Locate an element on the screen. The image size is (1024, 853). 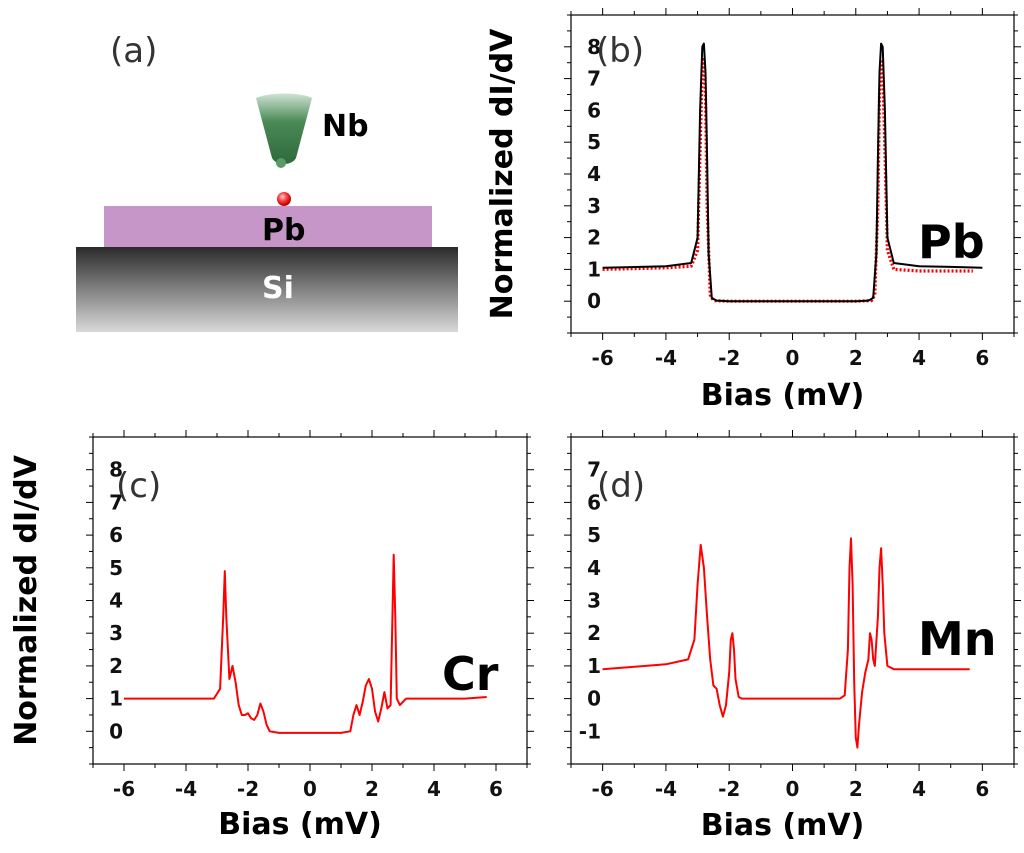
pb-film is located at coordinates (268, 227).